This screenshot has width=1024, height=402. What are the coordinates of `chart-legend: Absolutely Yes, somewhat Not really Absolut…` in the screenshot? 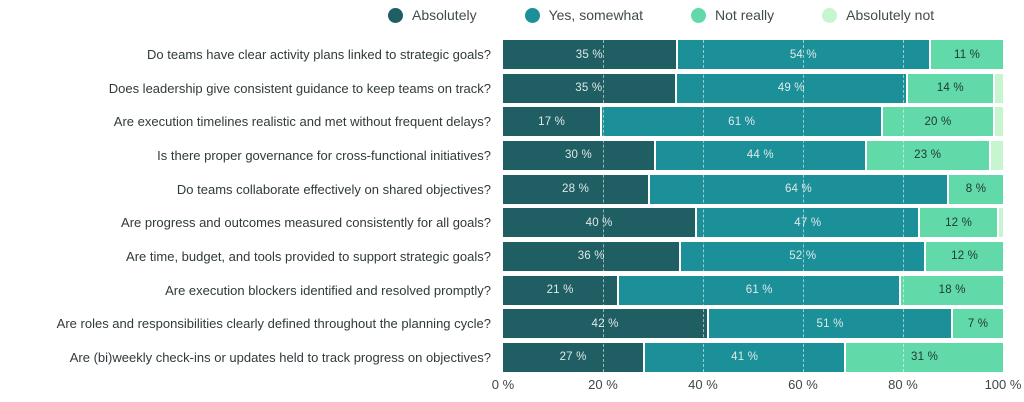 It's located at (661, 15).